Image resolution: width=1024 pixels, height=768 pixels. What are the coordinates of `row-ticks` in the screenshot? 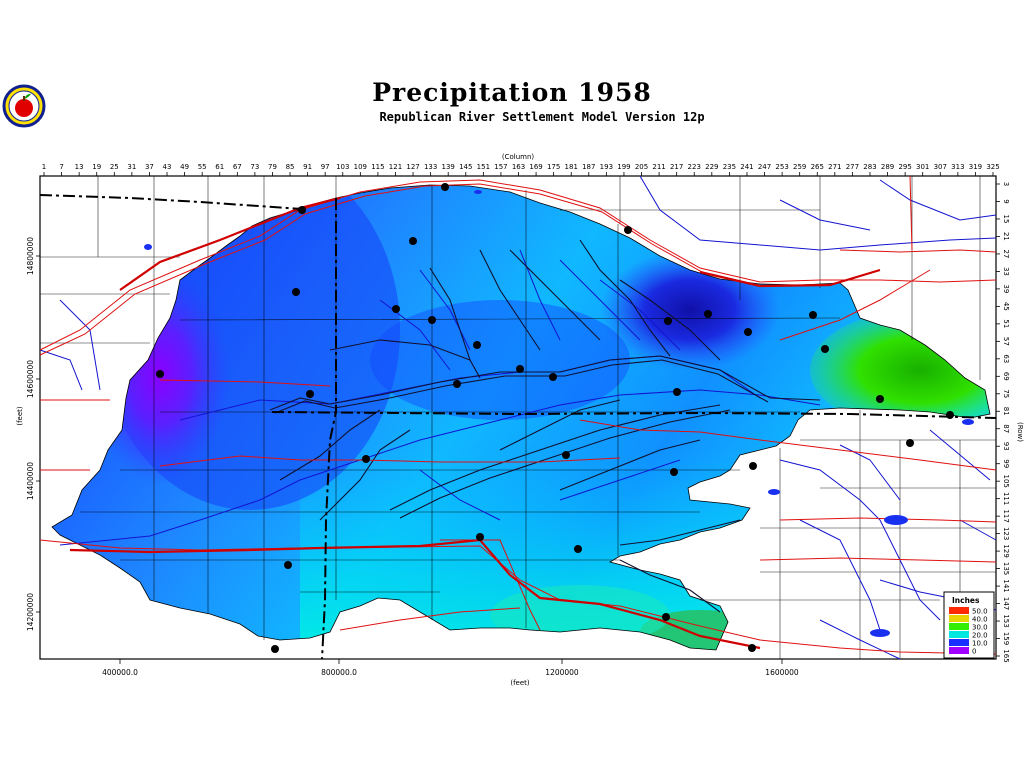 It's located at (998, 420).